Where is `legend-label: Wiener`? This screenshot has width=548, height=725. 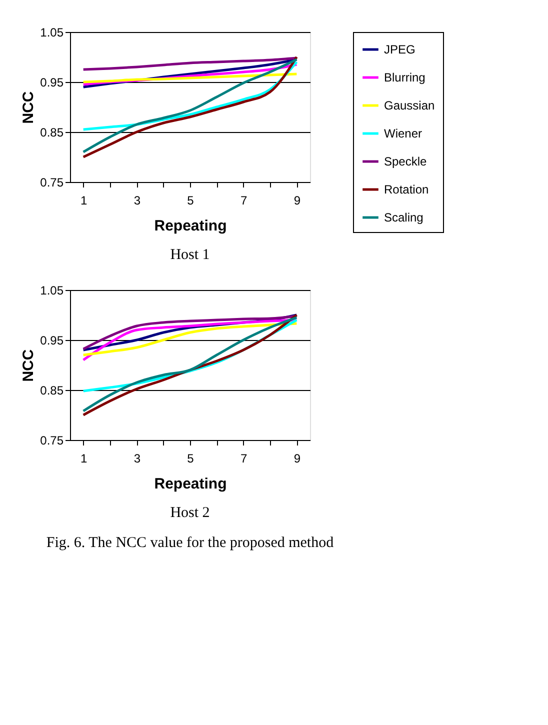 legend-label: Wiener is located at coordinates (403, 133).